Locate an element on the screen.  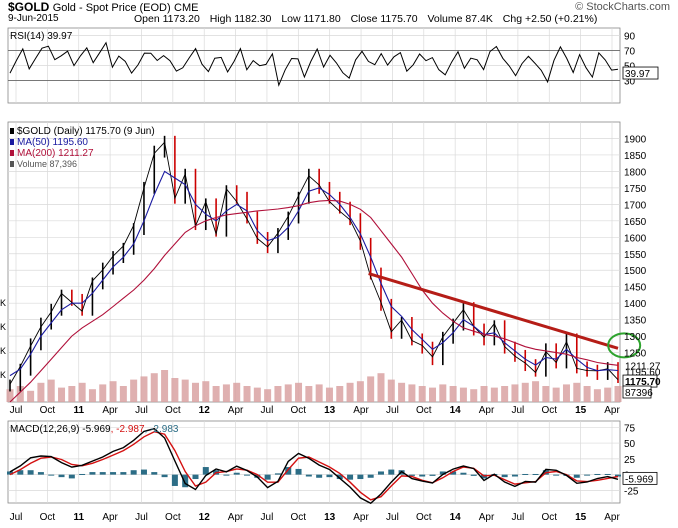
volume-value-box is located at coordinates (637, 392).